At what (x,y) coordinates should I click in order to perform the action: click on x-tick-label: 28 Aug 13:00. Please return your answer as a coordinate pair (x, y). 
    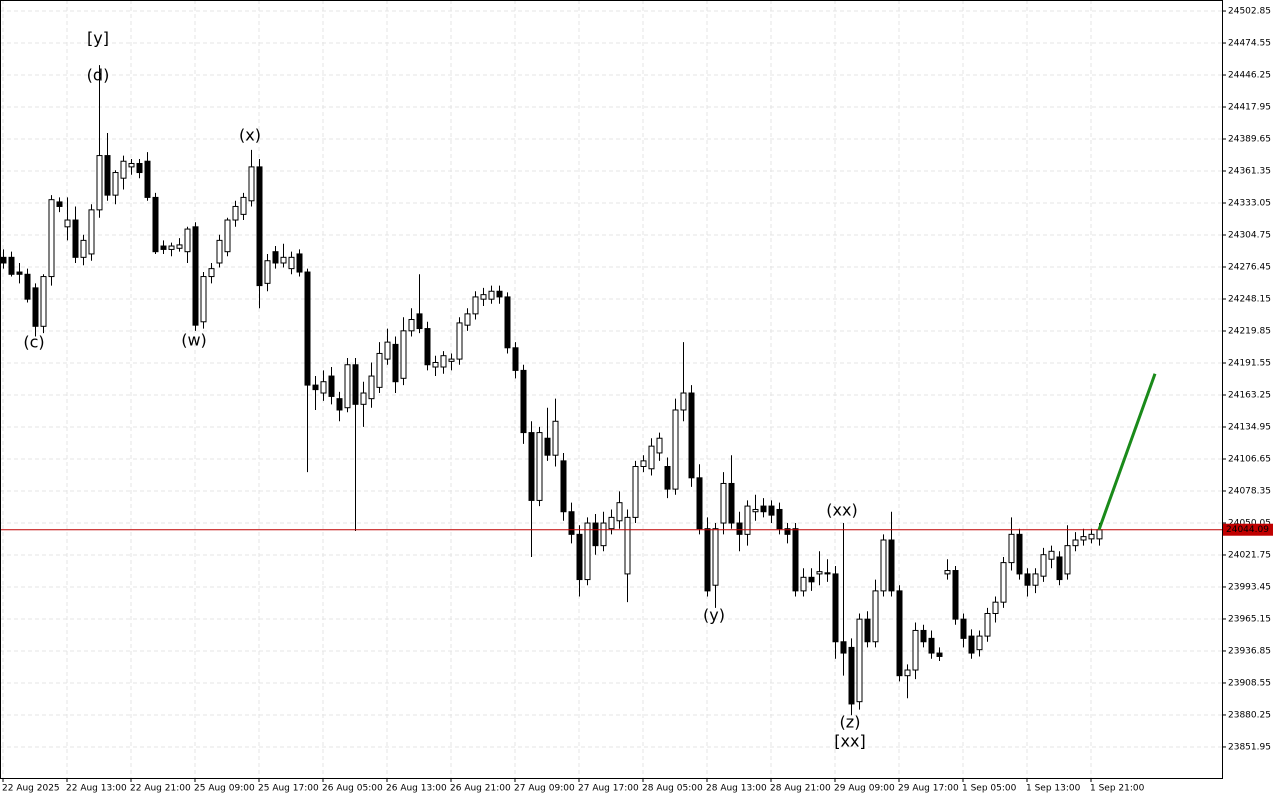
    Looking at the image, I should click on (736, 789).